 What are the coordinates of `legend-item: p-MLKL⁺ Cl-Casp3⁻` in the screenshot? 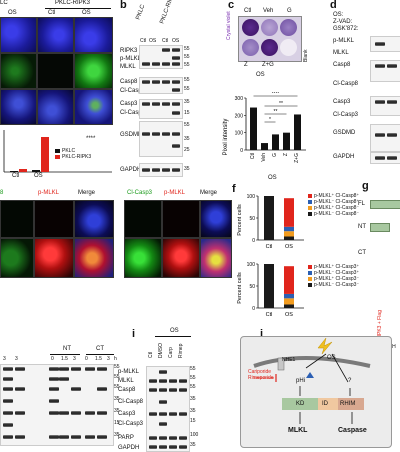 It's located at (333, 279).